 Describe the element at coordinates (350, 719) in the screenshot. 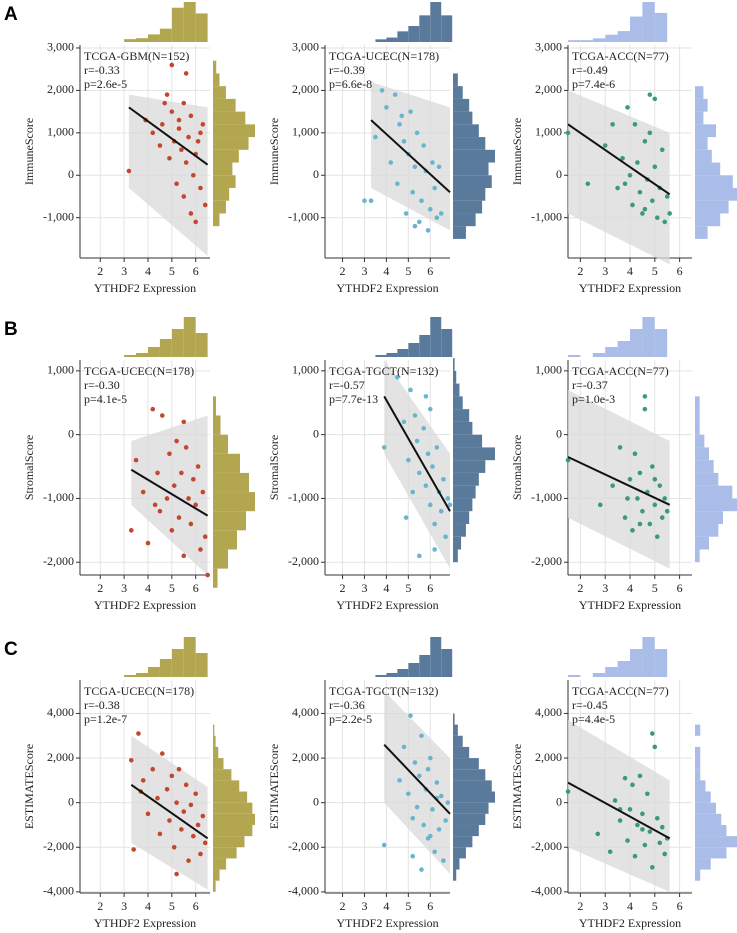

I see `p-value: p=2.2e-5` at that location.